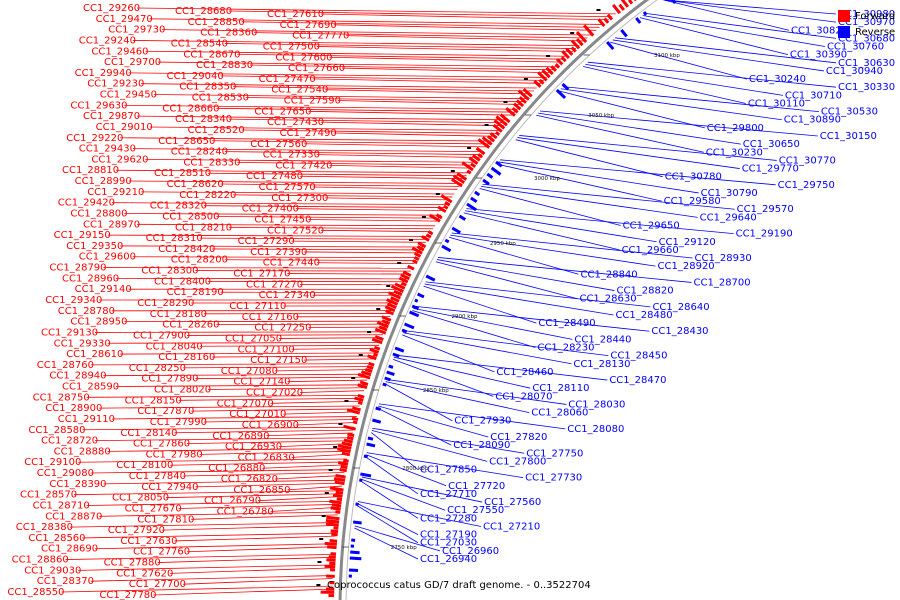 This screenshot has width=900, height=600. Describe the element at coordinates (270, 209) in the screenshot. I see `forward-gene-label: CC1_27400` at that location.